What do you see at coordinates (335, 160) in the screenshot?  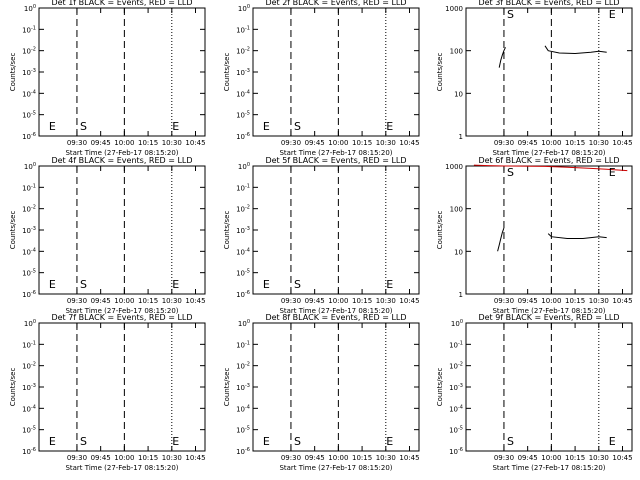 I see `panel-title: Det 5f BLACK = Events, RED = LLD` at bounding box center [335, 160].